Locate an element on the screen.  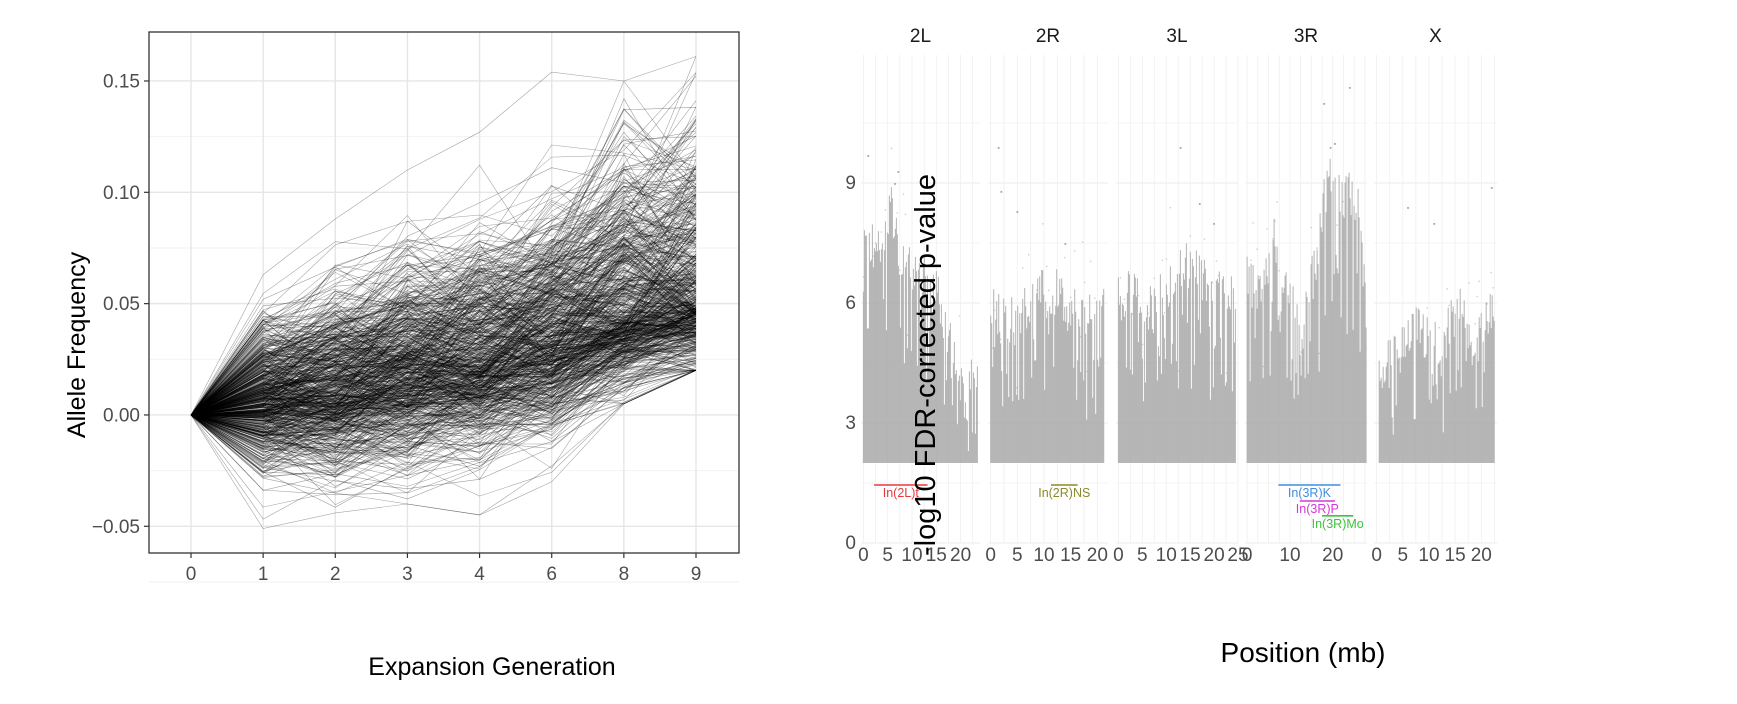
facet-x: X 0 5 10 15 20 is located at coordinates (1434, 296).